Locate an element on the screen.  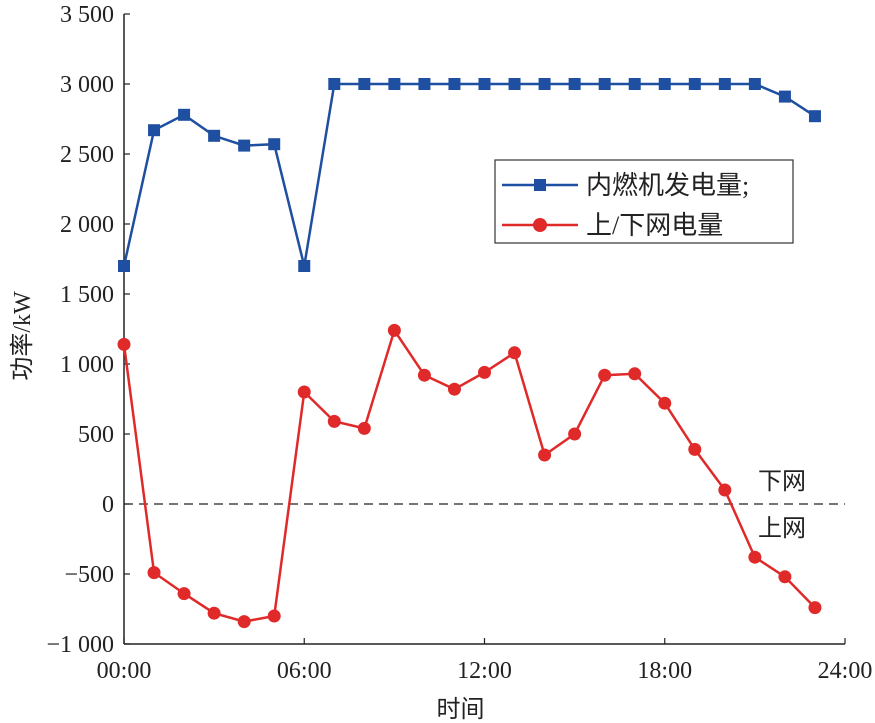
y-axis-label: 功率/kW is located at coordinates (22, 336).